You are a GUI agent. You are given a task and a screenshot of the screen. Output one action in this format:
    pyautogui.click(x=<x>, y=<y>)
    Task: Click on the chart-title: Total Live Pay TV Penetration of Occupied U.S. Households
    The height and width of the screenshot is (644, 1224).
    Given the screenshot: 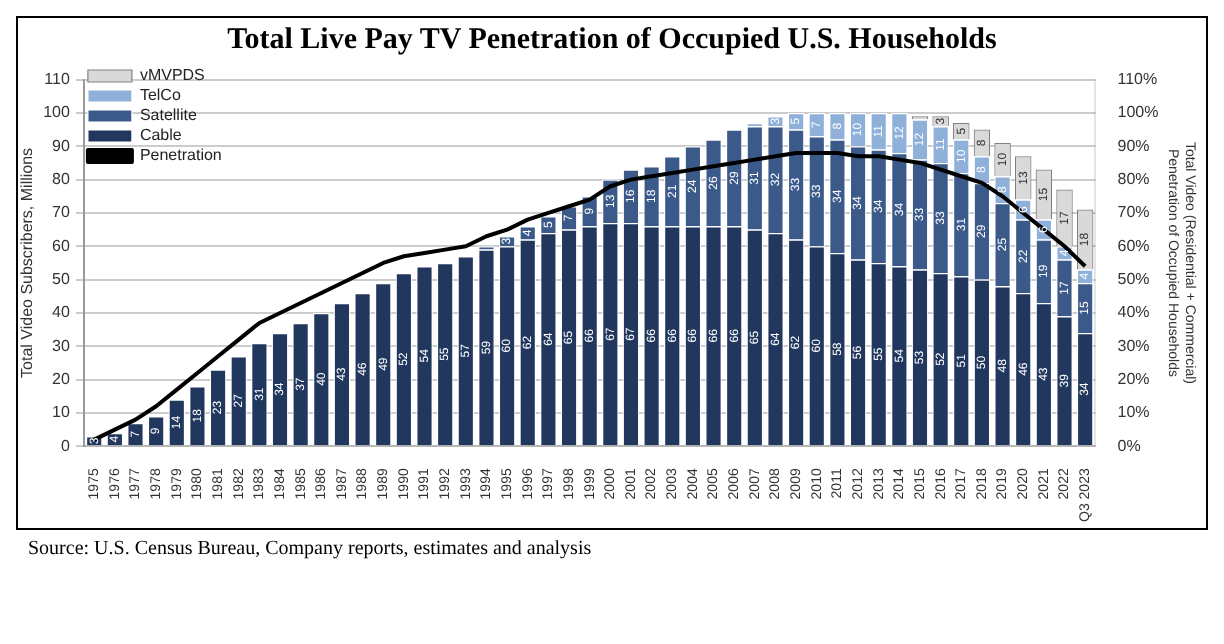 What is the action you would take?
    pyautogui.click(x=612, y=40)
    